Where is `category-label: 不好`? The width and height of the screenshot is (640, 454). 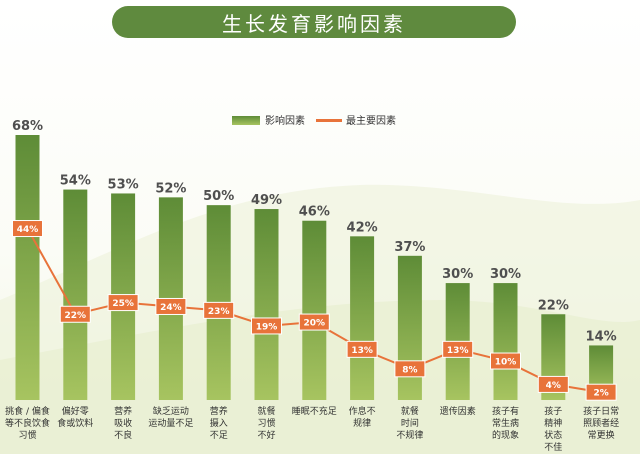 category-label: 不好 is located at coordinates (266, 435).